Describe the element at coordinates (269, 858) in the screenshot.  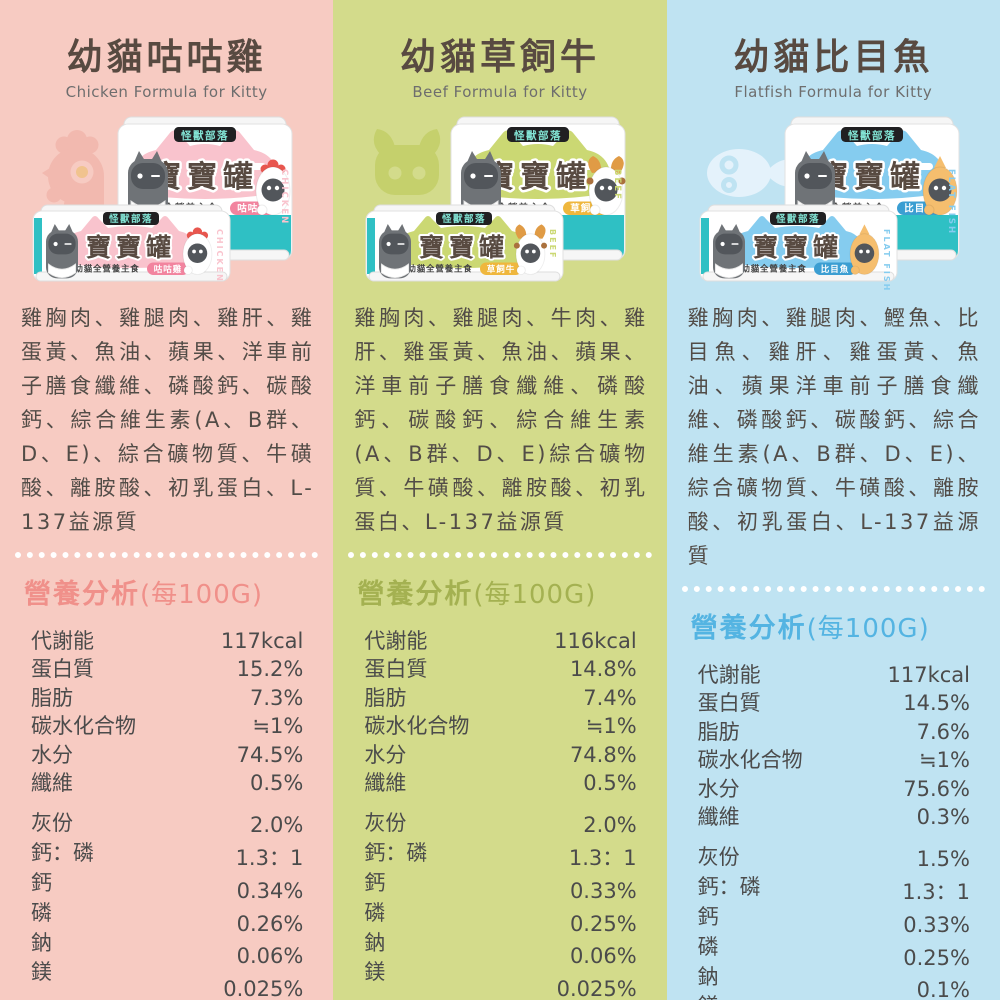
I see `nutrient-value: 1.3：1` at that location.